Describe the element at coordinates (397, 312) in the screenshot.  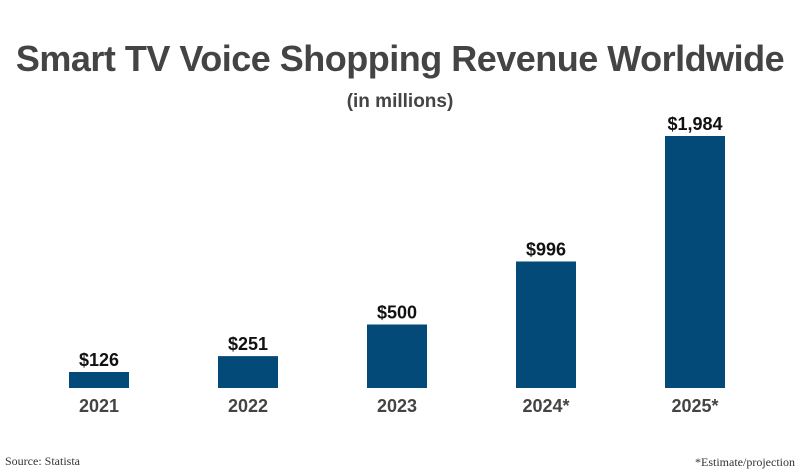
I see `data-label: $500` at that location.